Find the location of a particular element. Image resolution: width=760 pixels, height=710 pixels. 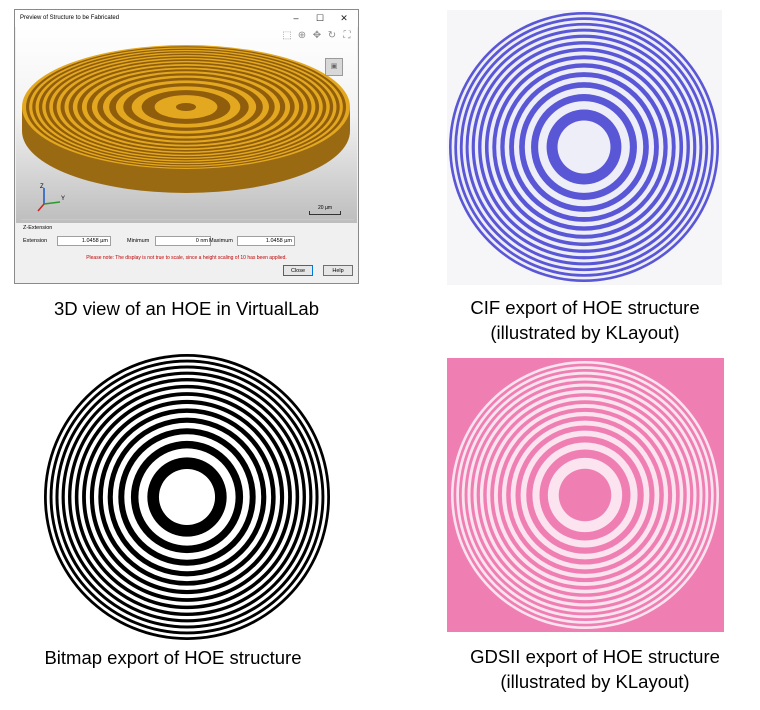

view-toolbar: ⬚ ⊕ ✥ ↻ ⛶ is located at coordinates (317, 36).